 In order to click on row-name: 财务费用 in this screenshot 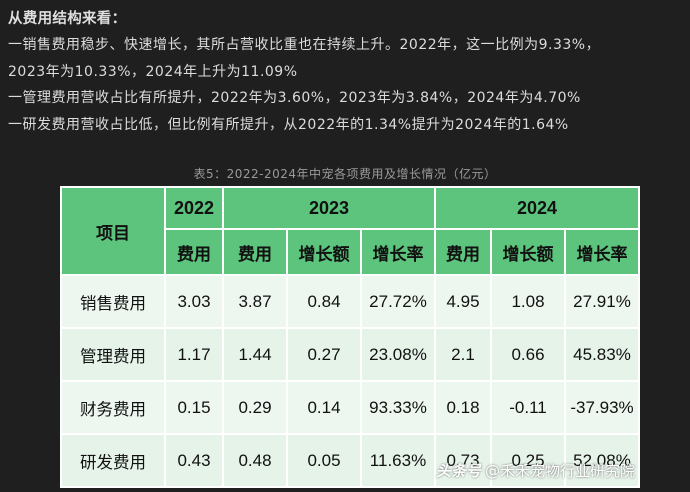, I will do `click(113, 407)`.